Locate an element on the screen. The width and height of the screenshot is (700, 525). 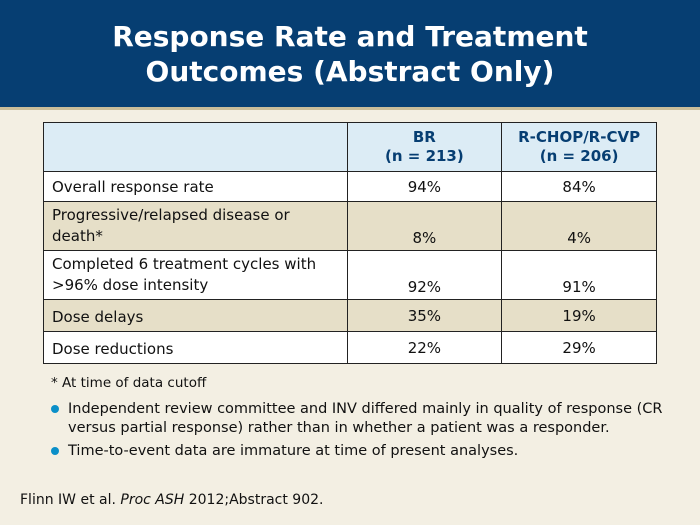
row-br-value: 94% is located at coordinates (424, 186).